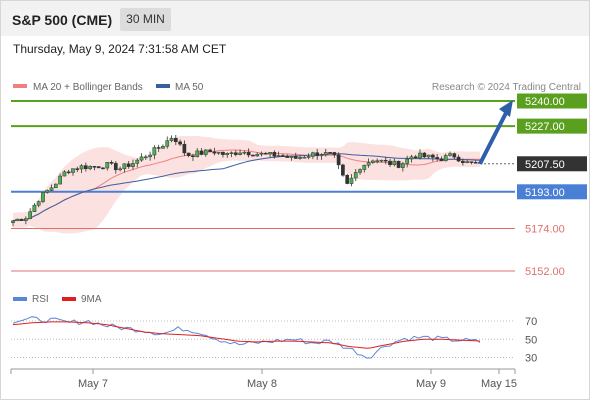 This screenshot has height=400, width=590. Describe the element at coordinates (531, 340) in the screenshot. I see `rsi-tick-label: 50` at that location.